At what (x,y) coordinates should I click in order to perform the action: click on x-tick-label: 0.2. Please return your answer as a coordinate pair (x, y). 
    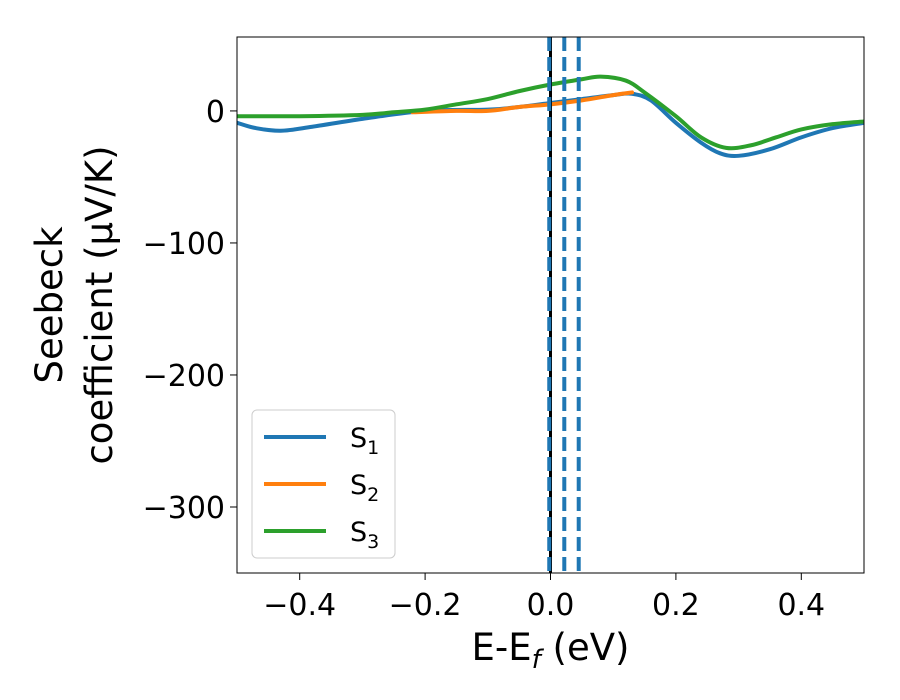
    Looking at the image, I should click on (676, 605).